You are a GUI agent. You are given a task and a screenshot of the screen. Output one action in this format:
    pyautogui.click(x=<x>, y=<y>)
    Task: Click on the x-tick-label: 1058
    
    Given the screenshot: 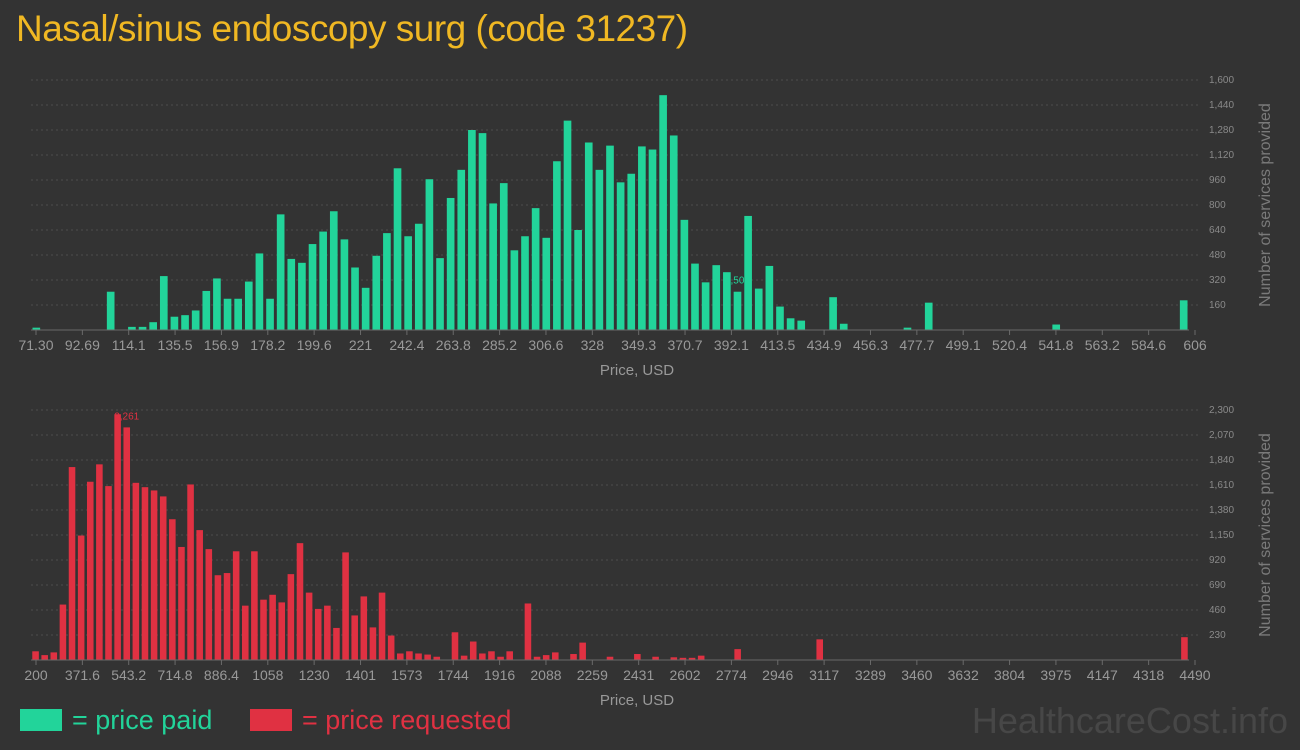 What is the action you would take?
    pyautogui.click(x=267, y=675)
    